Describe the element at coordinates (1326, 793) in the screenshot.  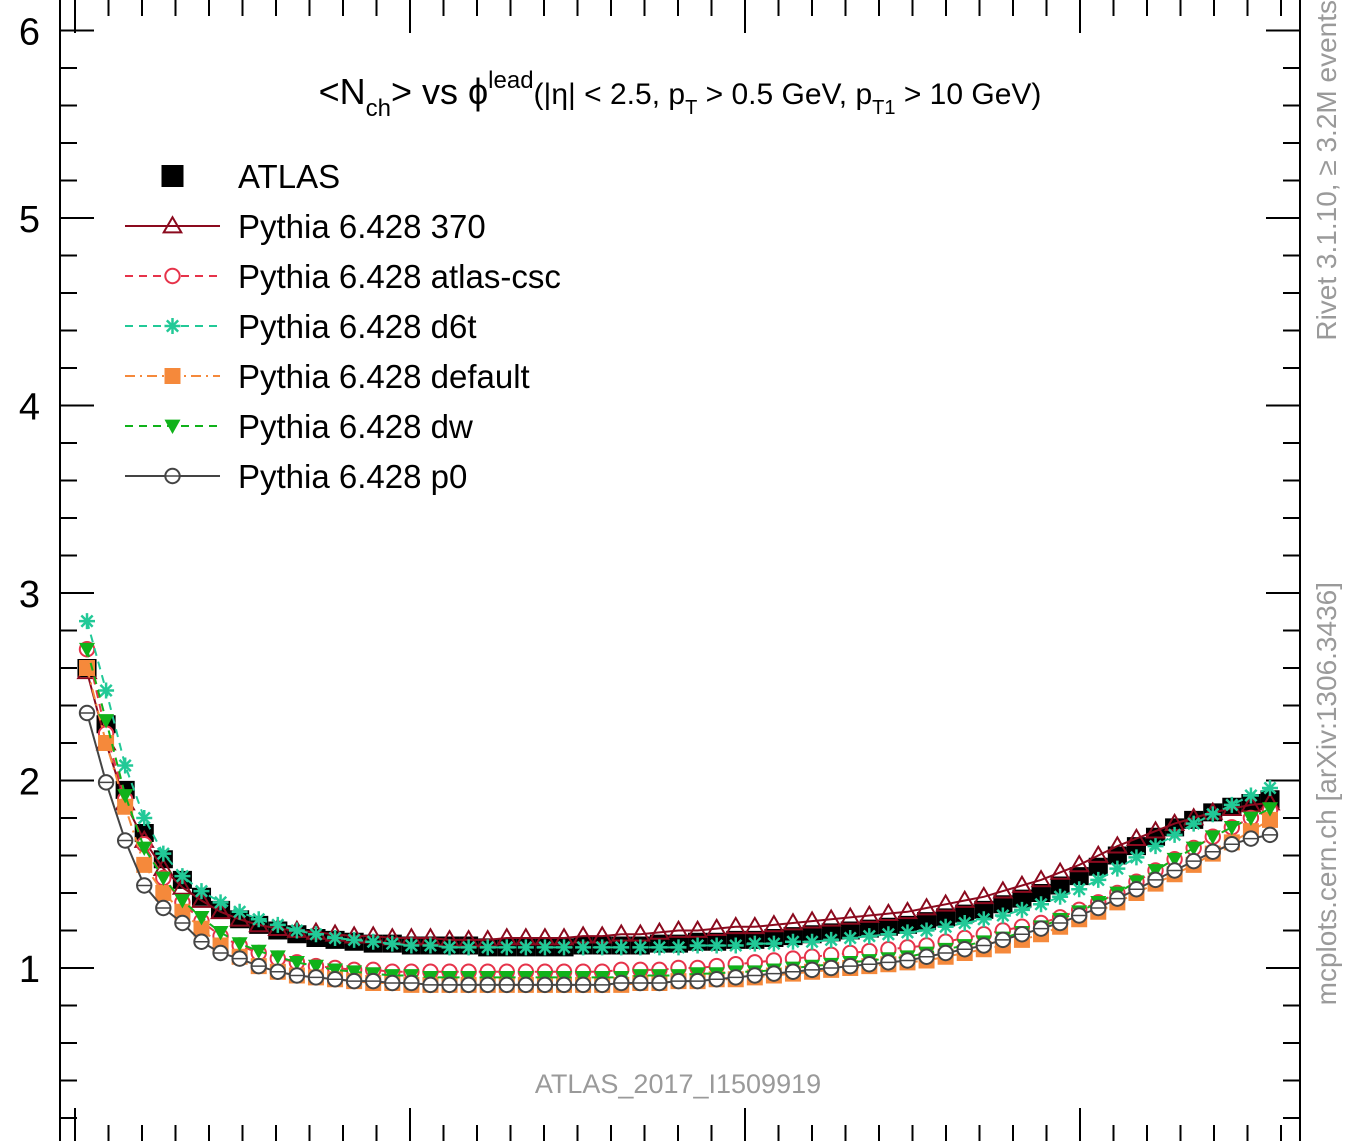
I see `side-label-bottom: mcplots.cern.ch [arXiv:1306.3436]` at that location.